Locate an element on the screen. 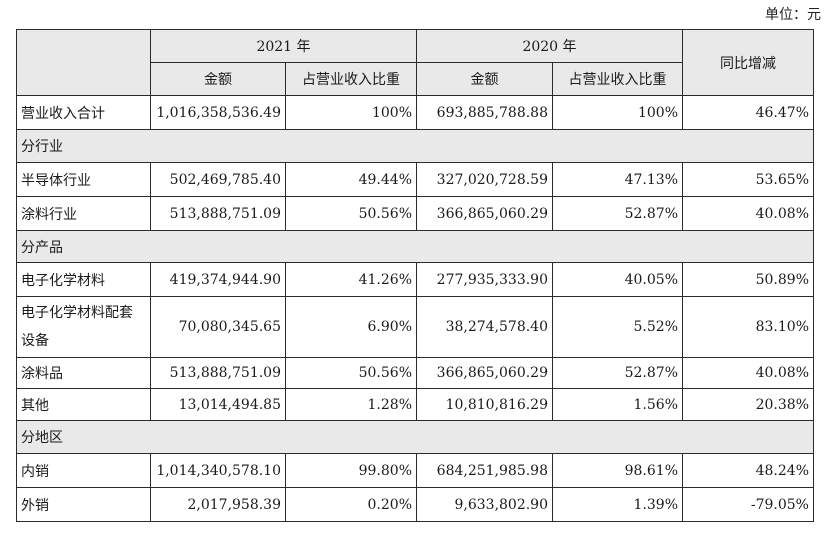 Image resolution: width=831 pixels, height=536 pixels. header-year-2020: 2020 年 is located at coordinates (549, 46).